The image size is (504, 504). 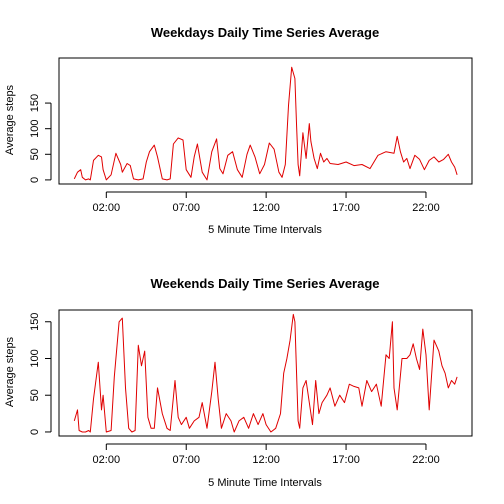 I want to click on chart-title: Weekends Daily Time Series Average, so click(x=264, y=283).